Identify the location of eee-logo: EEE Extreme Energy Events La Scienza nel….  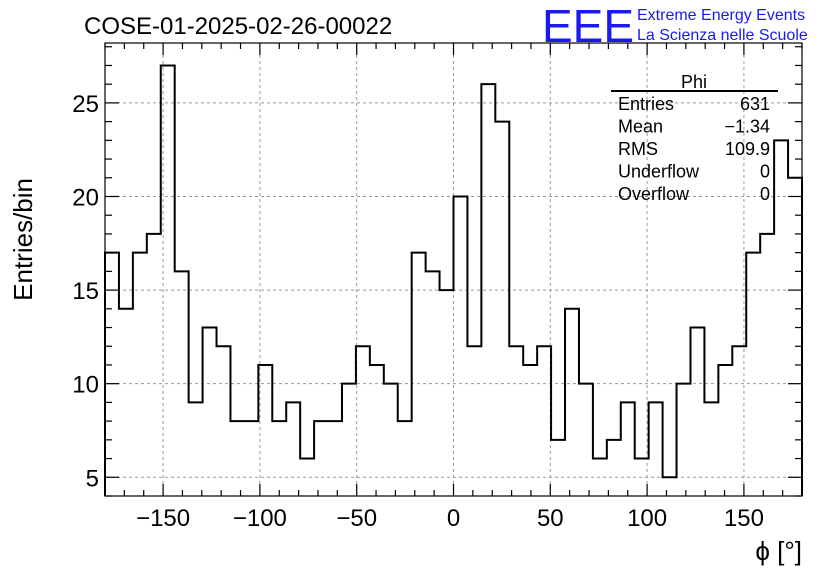
(675, 26).